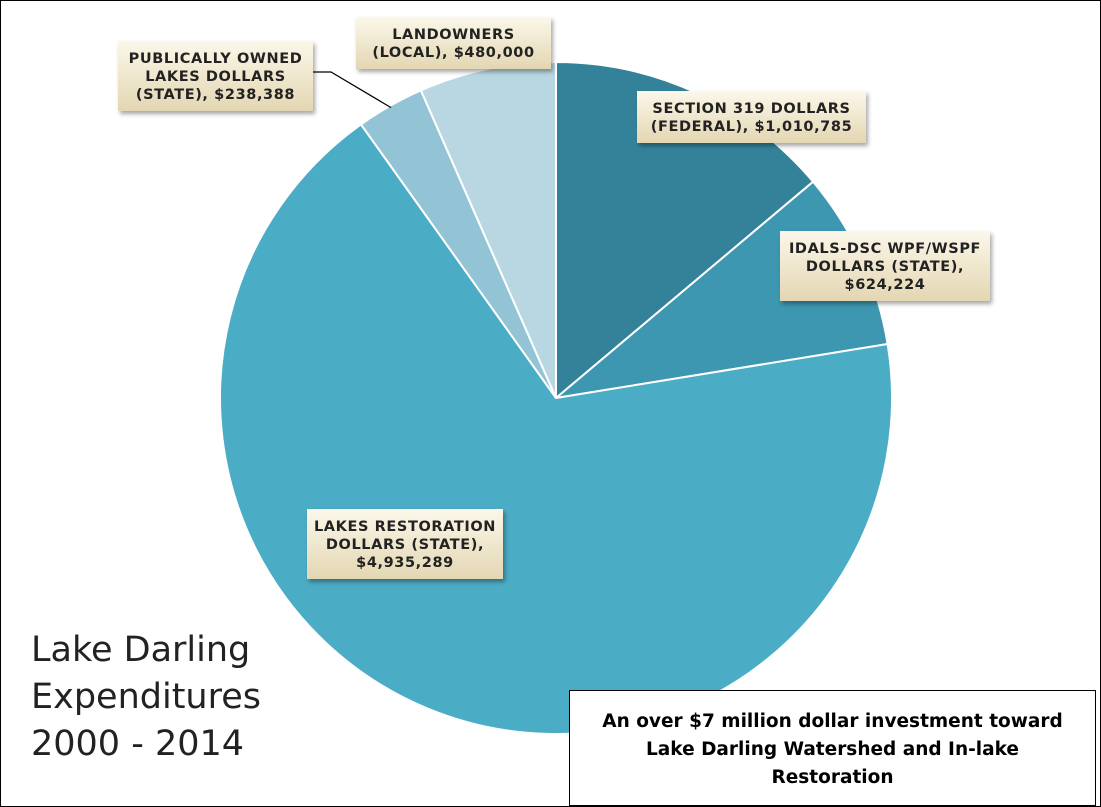 Image resolution: width=1101 pixels, height=807 pixels. I want to click on chart-title-line-2: Expenditures, so click(146, 697).